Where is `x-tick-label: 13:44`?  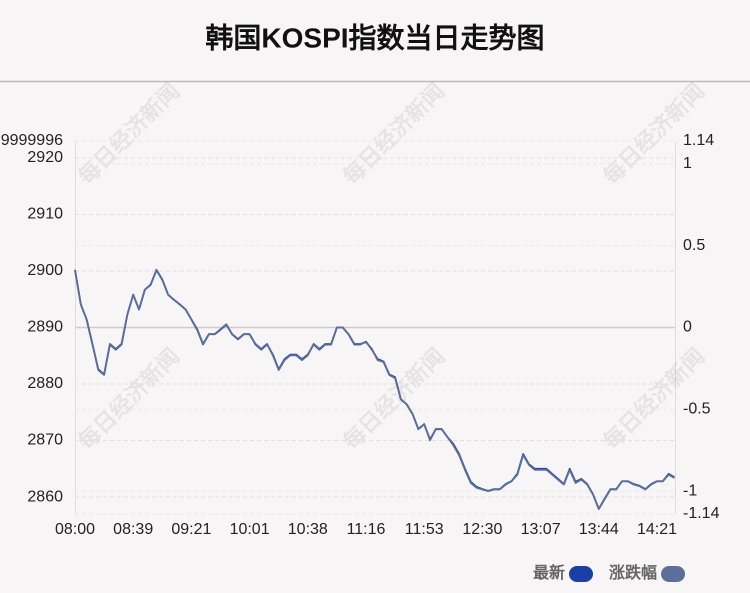
x-tick-label: 13:44 is located at coordinates (599, 529).